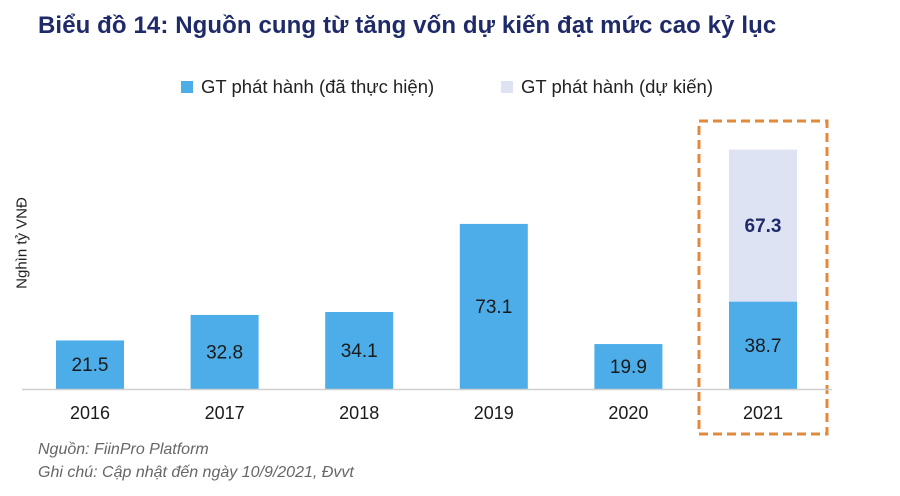 The width and height of the screenshot is (900, 496). What do you see at coordinates (225, 413) in the screenshot?
I see `x-tick-label-2017: 2017` at bounding box center [225, 413].